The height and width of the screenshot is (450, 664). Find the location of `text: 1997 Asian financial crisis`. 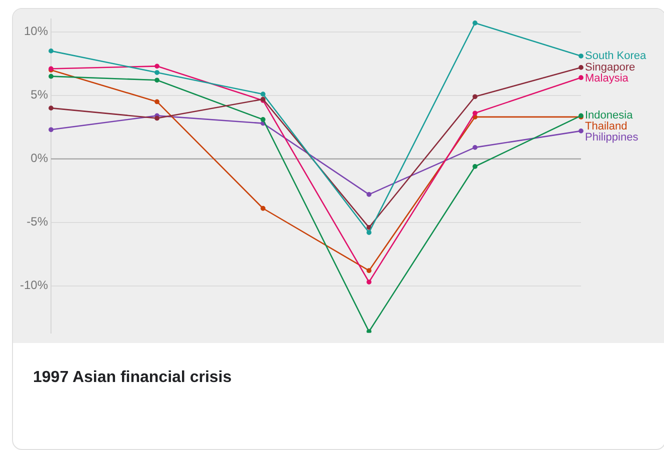

text: 1997 Asian financial crisis is located at coordinates (132, 378).